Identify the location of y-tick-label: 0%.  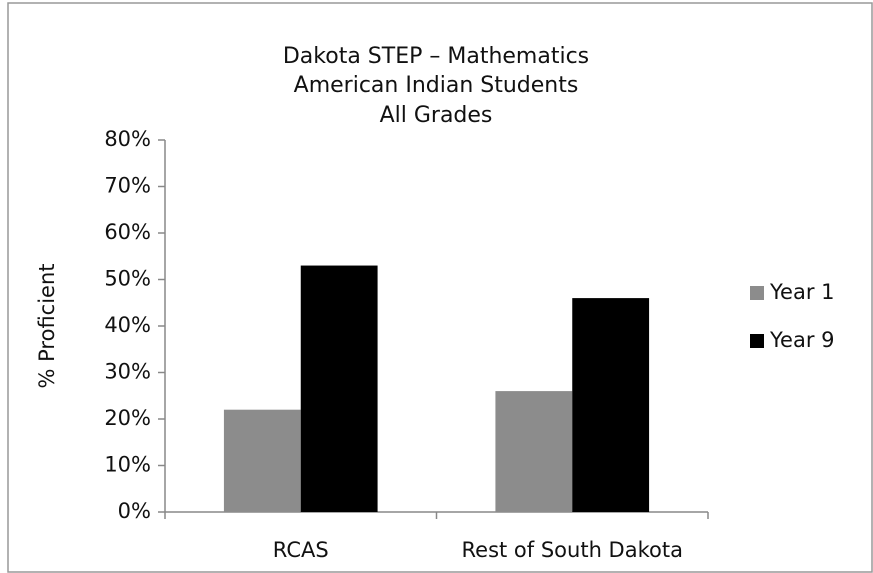
(134, 511).